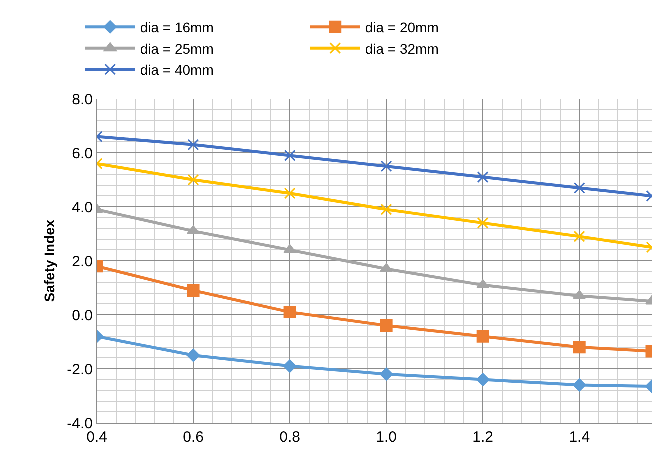  I want to click on y-tick-label: 6.0, so click(82, 153).